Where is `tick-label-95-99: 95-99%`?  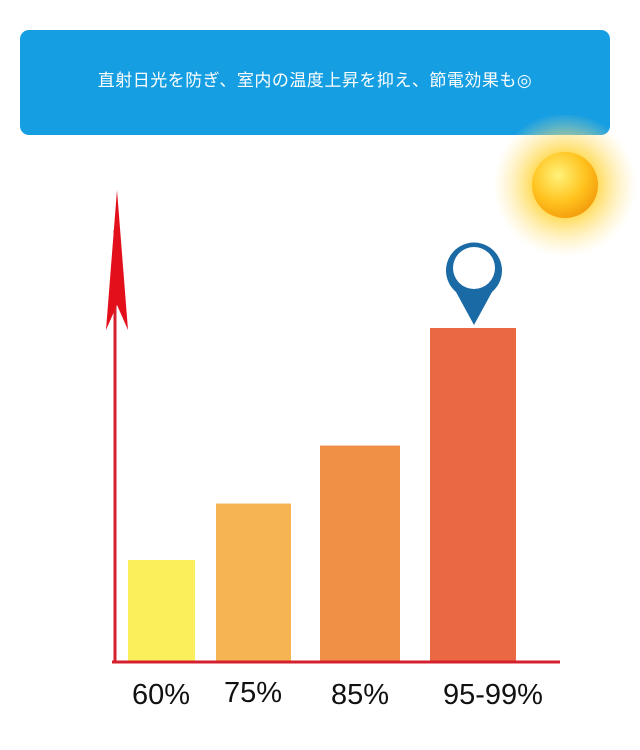 tick-label-95-99: 95-99% is located at coordinates (493, 695).